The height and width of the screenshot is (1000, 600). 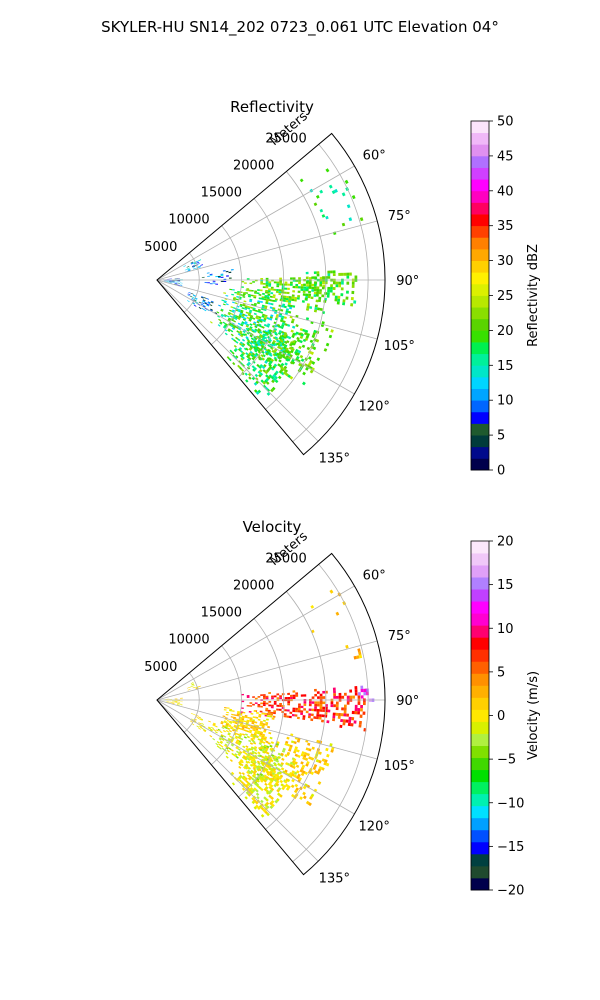 I want to click on colorbar-tick-label: 0, so click(x=501, y=716).